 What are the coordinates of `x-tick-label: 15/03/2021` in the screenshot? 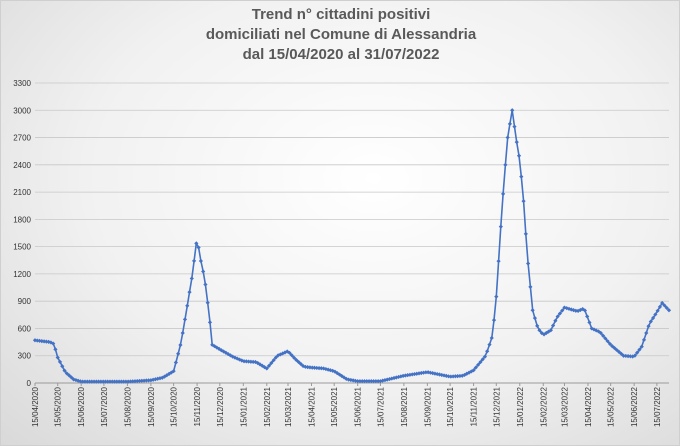 It's located at (288, 406).